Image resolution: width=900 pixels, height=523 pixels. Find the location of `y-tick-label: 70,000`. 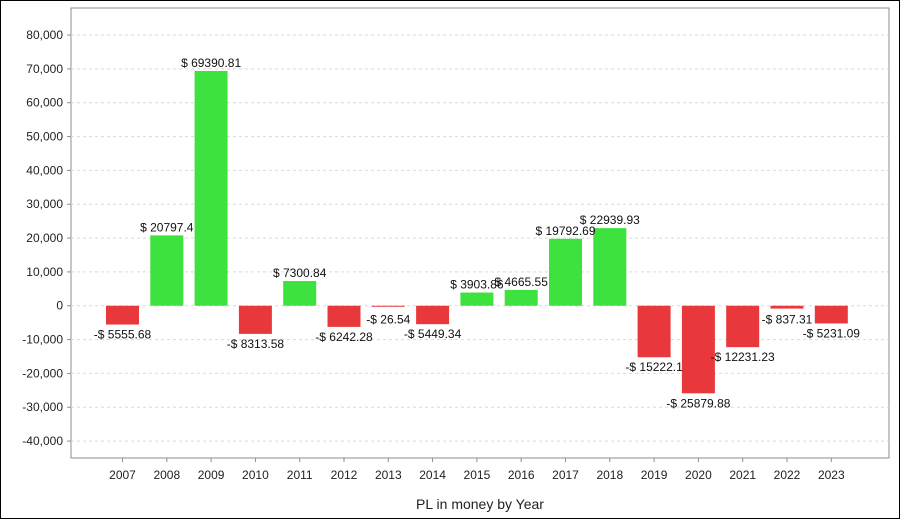

y-tick-label: 70,000 is located at coordinates (44, 69).